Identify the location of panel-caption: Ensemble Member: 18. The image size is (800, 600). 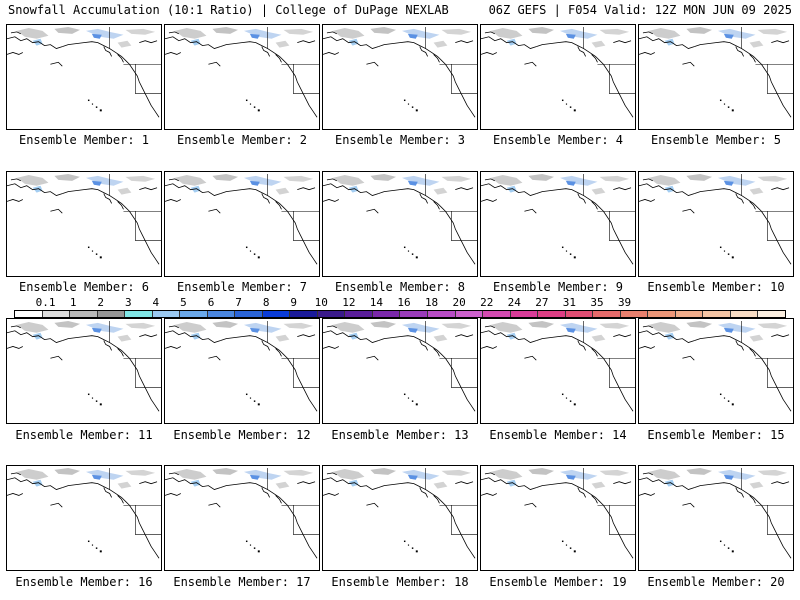
(400, 582).